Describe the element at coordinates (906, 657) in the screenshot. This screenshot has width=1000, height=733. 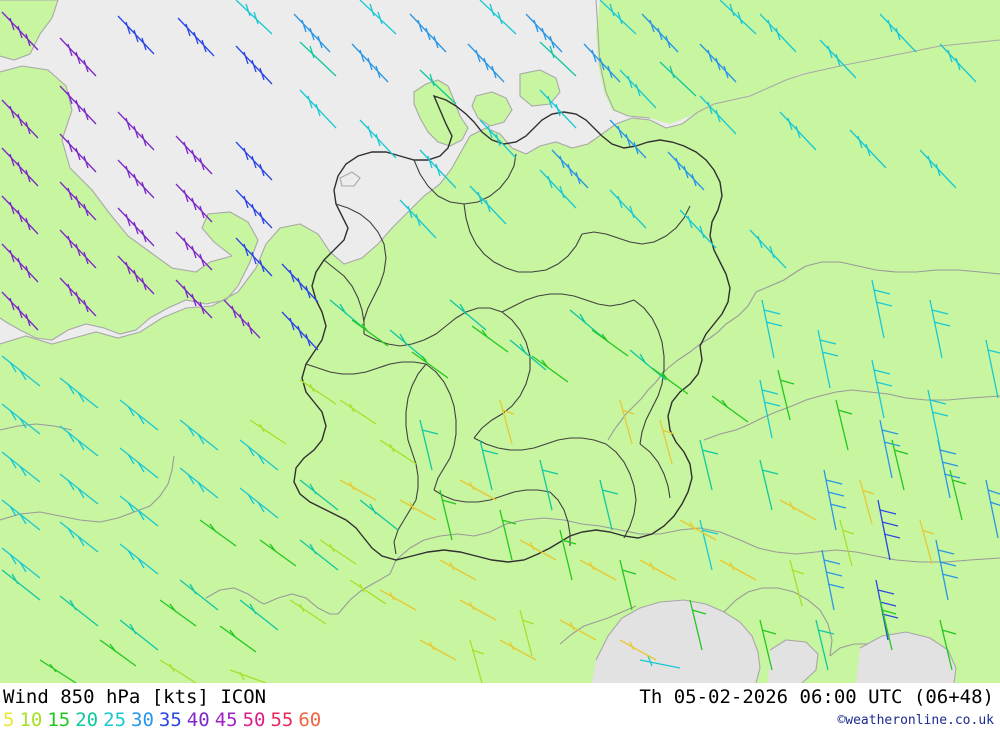
I see `highland-alps-east` at that location.